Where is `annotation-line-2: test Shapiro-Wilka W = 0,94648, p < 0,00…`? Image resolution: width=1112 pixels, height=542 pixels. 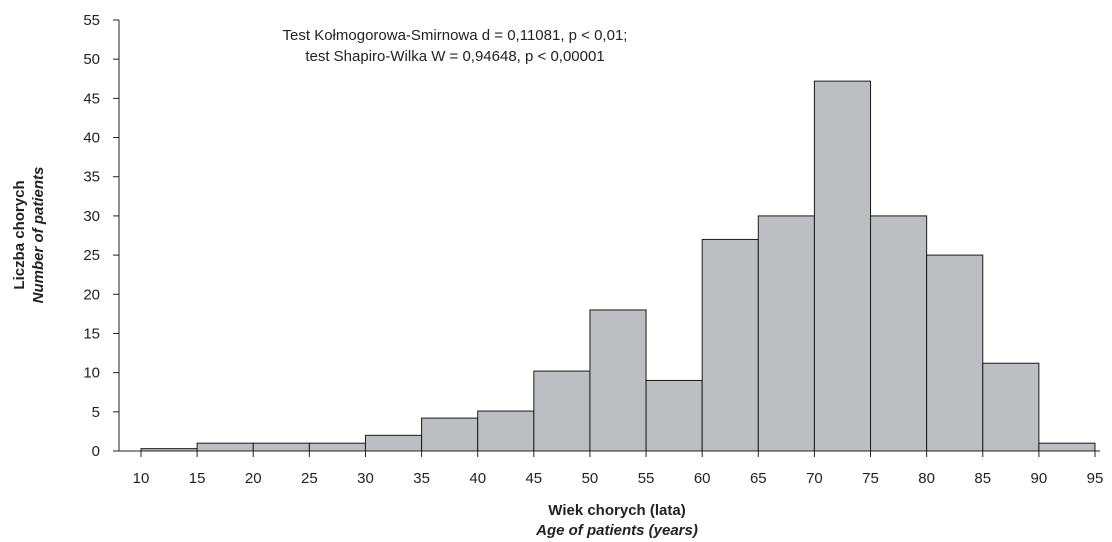 annotation-line-2: test Shapiro-Wilka W = 0,94648, p < 0,00… is located at coordinates (454, 56).